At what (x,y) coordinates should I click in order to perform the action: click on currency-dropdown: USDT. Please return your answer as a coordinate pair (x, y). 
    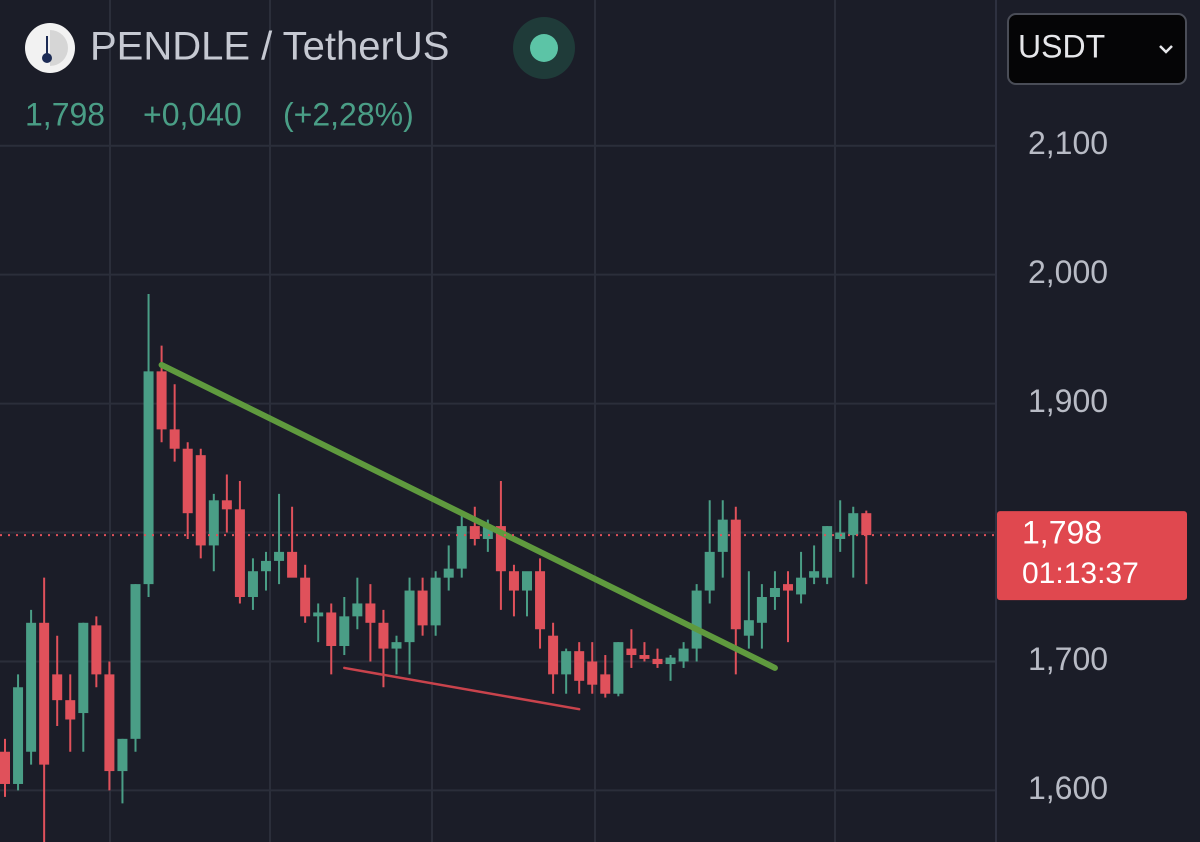
    Looking at the image, I should click on (1097, 49).